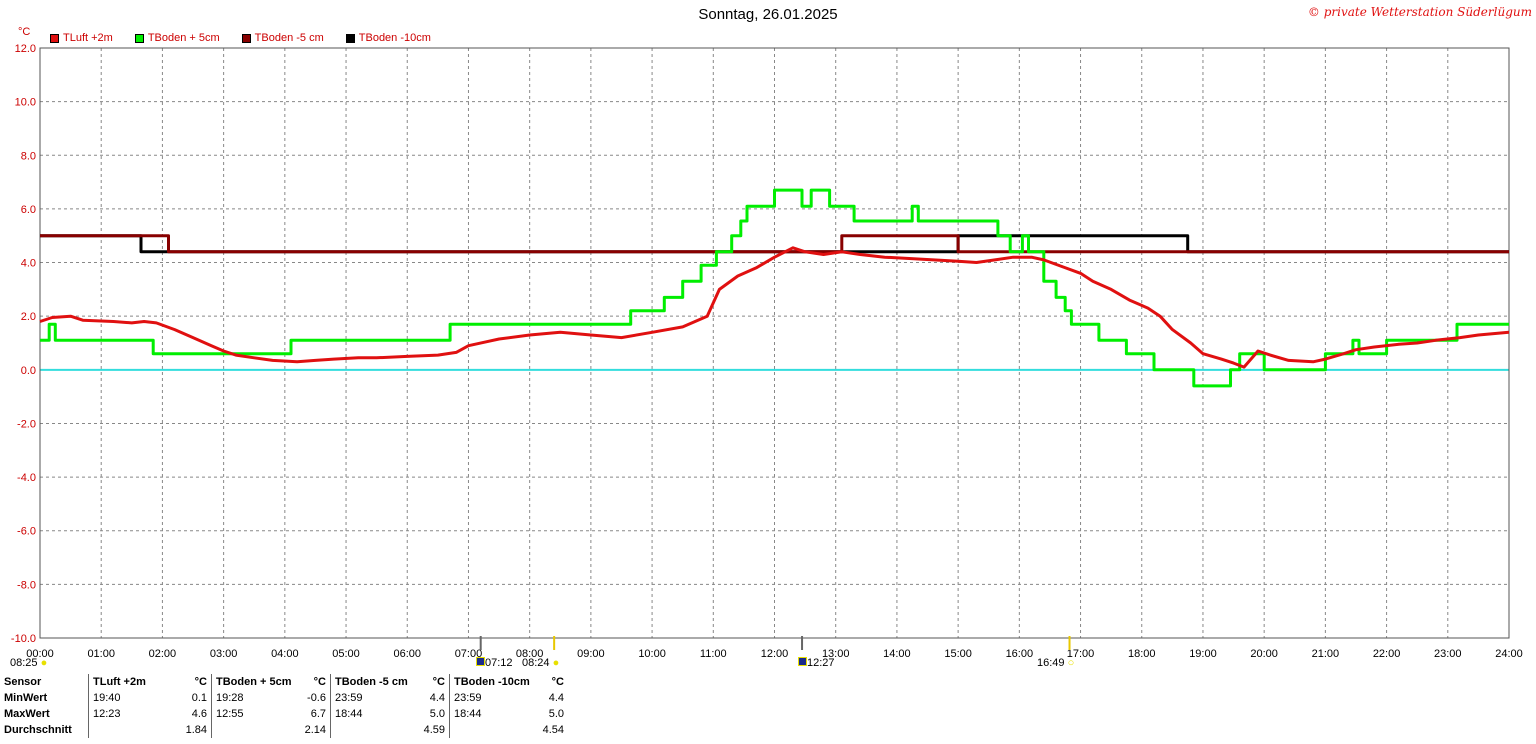 This screenshot has width=1536, height=744. Describe the element at coordinates (434, 730) in the screenshot. I see `stats-cell: 4.59` at that location.